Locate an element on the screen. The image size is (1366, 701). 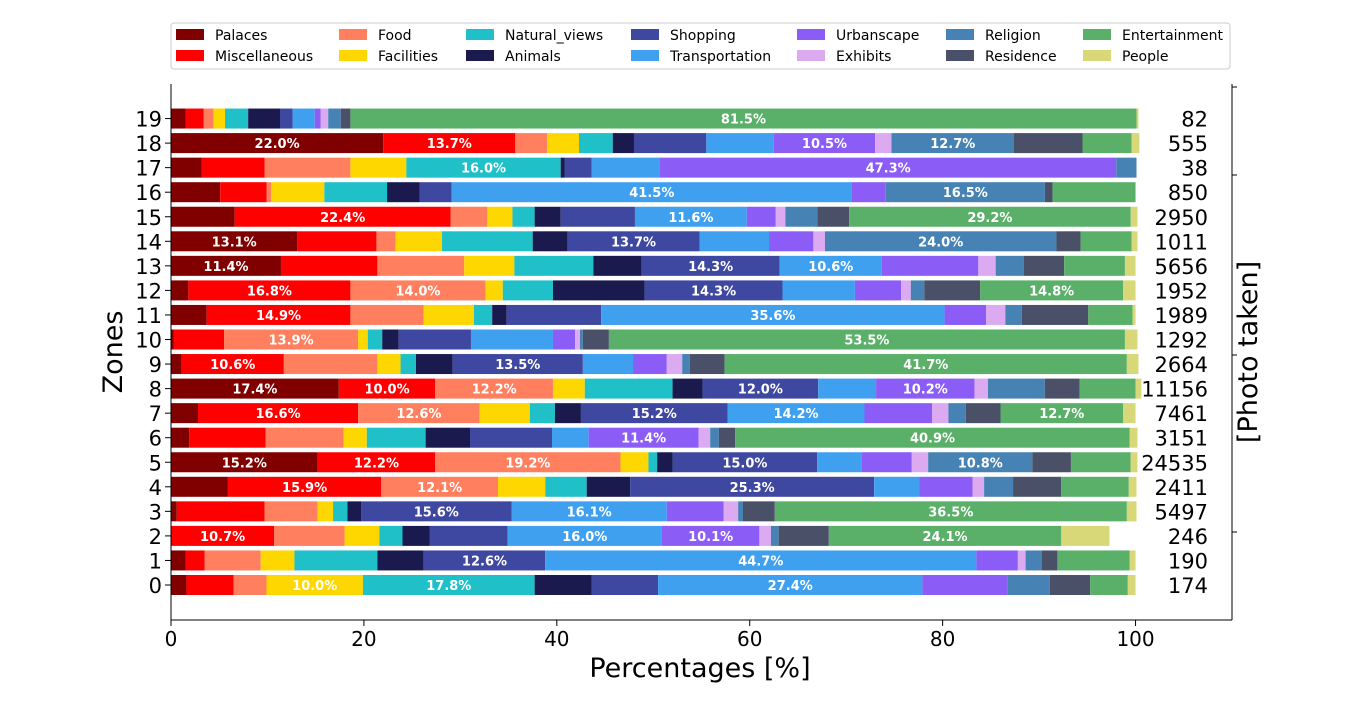
count-label: 1952 is located at coordinates (1181, 291).